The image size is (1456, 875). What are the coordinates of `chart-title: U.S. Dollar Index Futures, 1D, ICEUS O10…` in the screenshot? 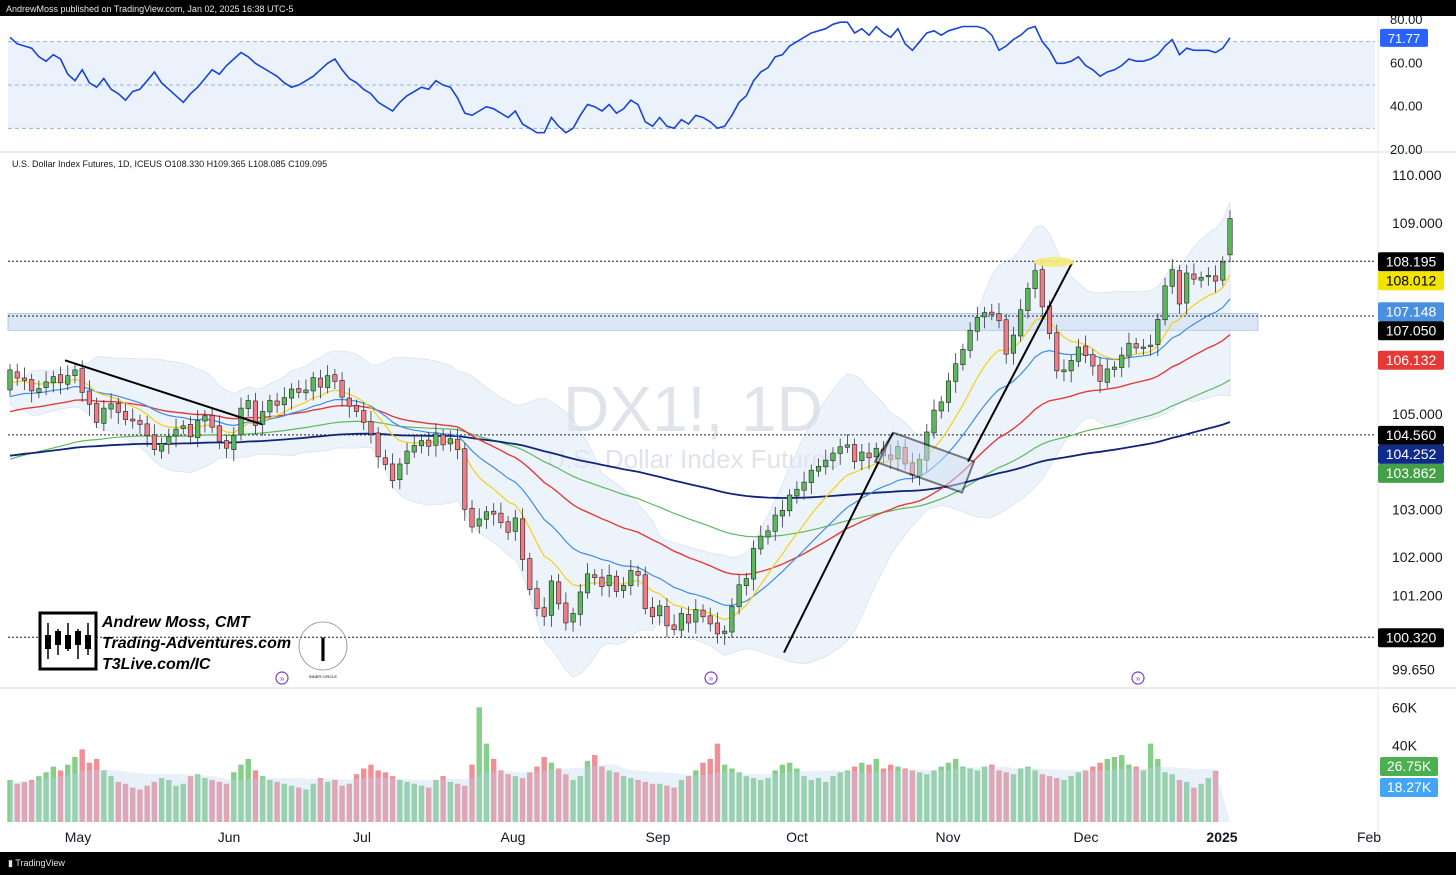 It's located at (169, 164).